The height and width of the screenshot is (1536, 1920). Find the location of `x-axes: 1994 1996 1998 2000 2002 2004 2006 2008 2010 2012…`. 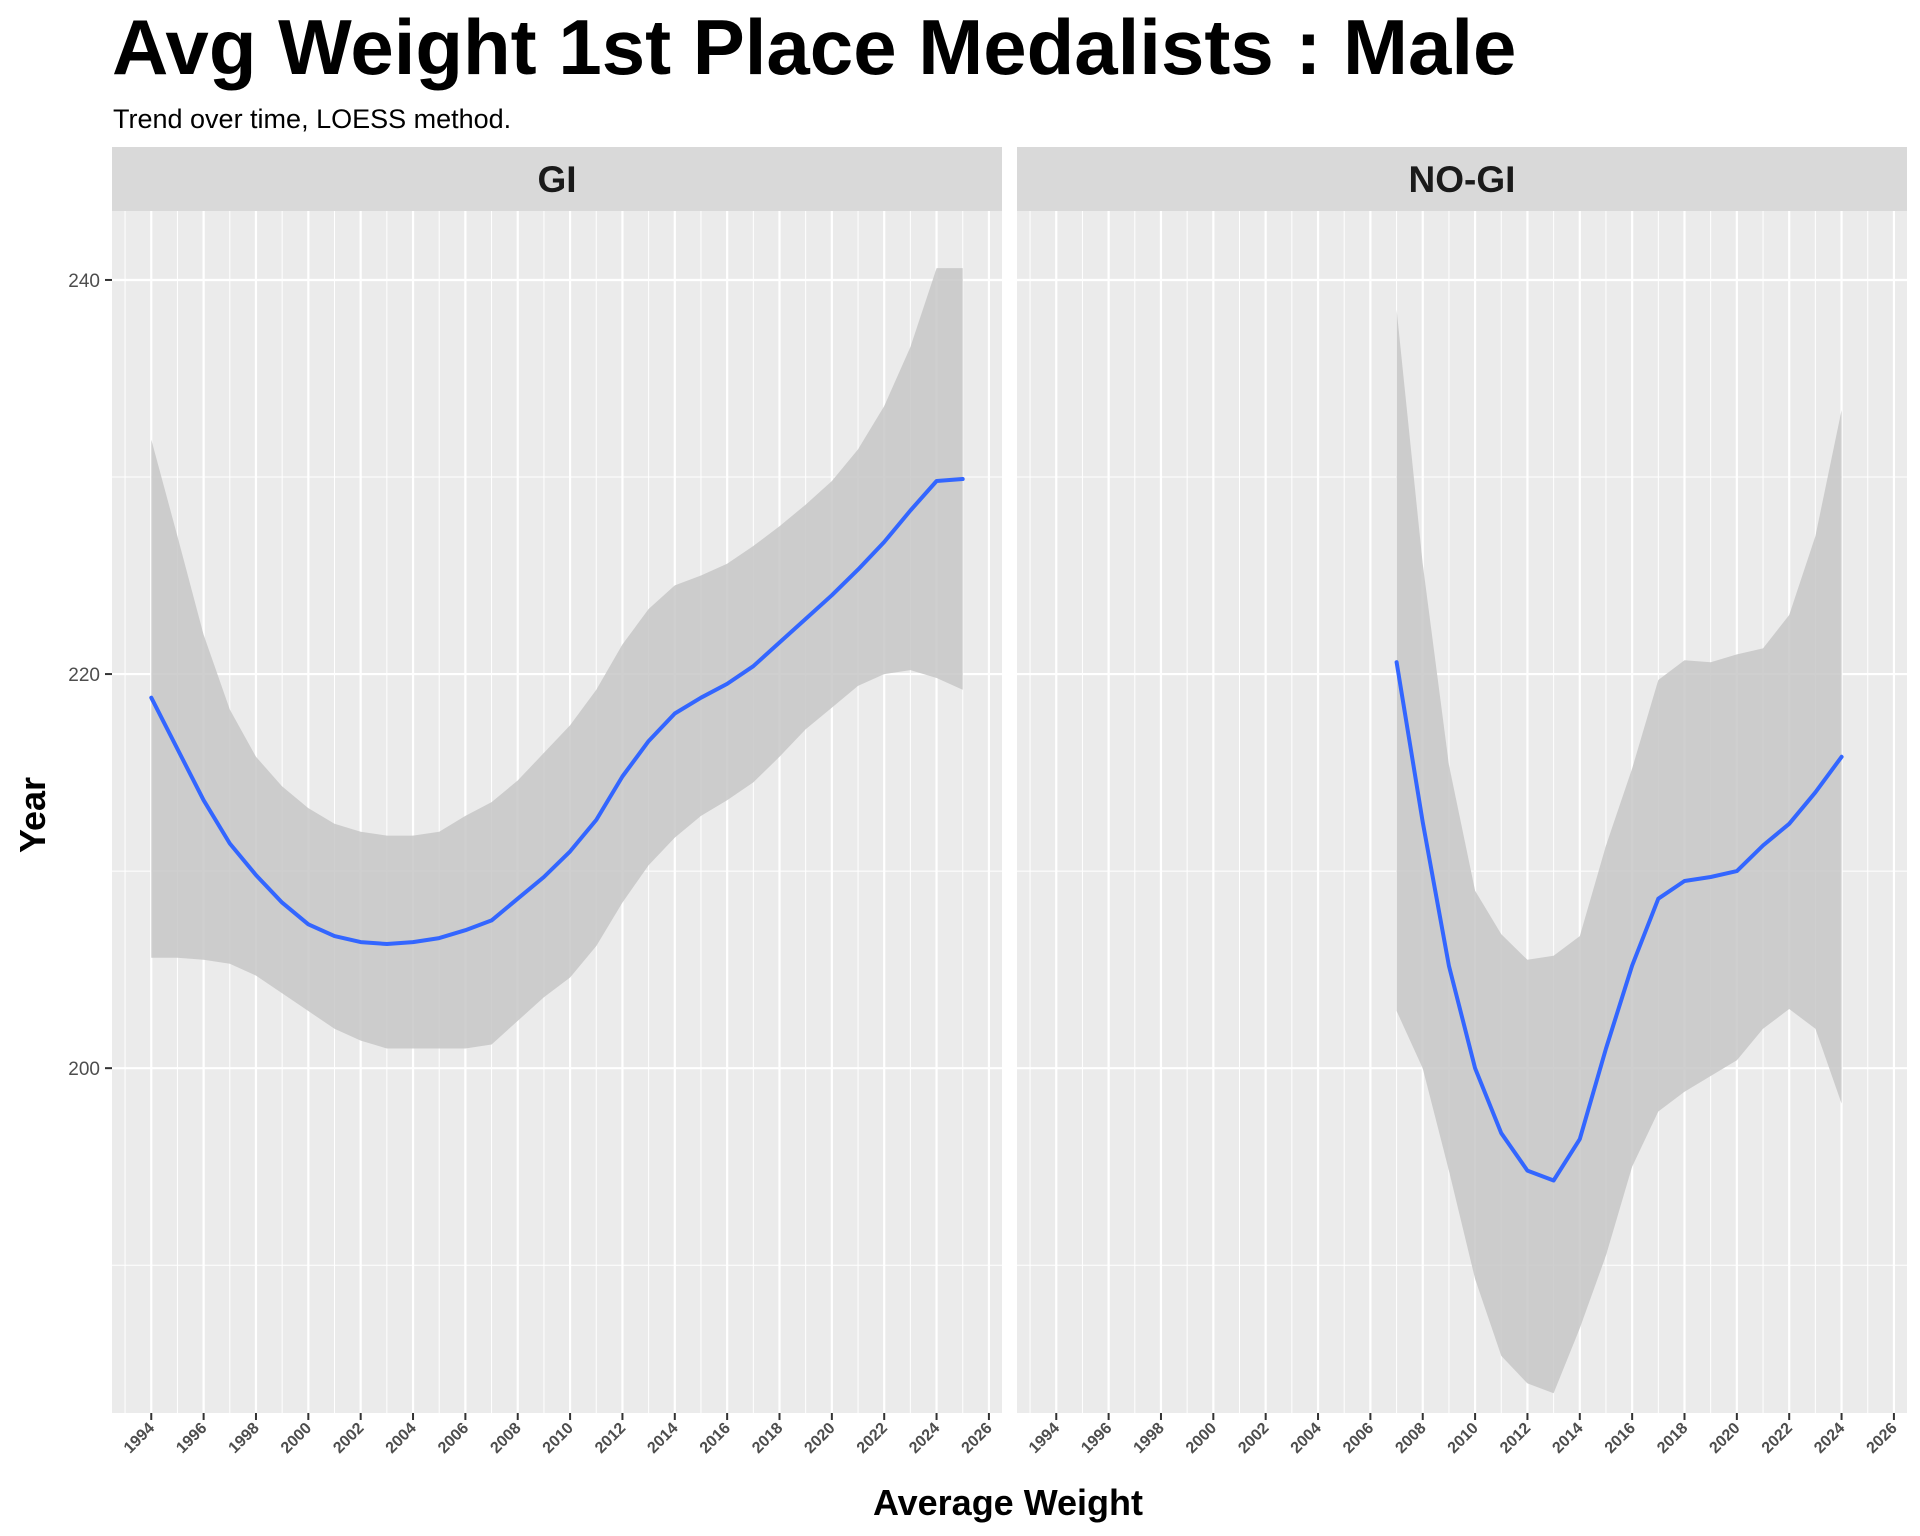

x-axes: 1994 1996 1998 2000 2002 2004 2006 2008 2010 2012… is located at coordinates (1011, 1435).